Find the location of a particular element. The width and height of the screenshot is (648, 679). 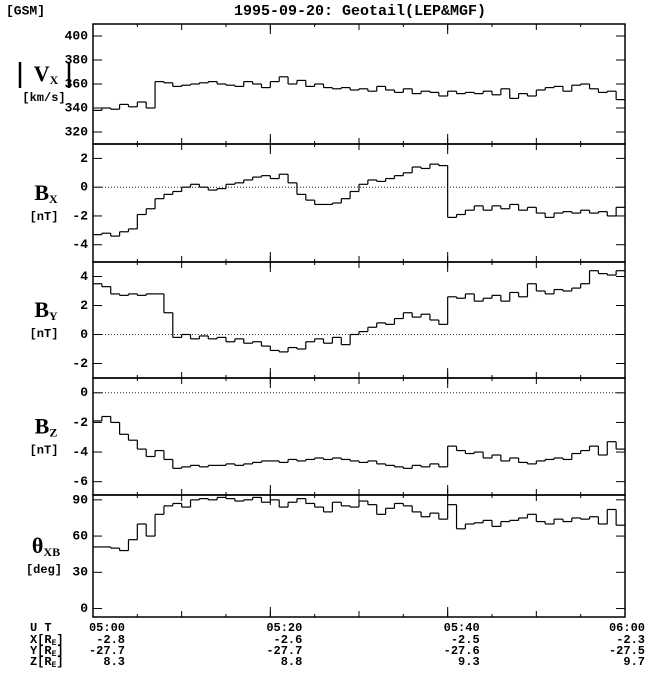

orbit-row-label: Z[RE] is located at coordinates (47, 662).